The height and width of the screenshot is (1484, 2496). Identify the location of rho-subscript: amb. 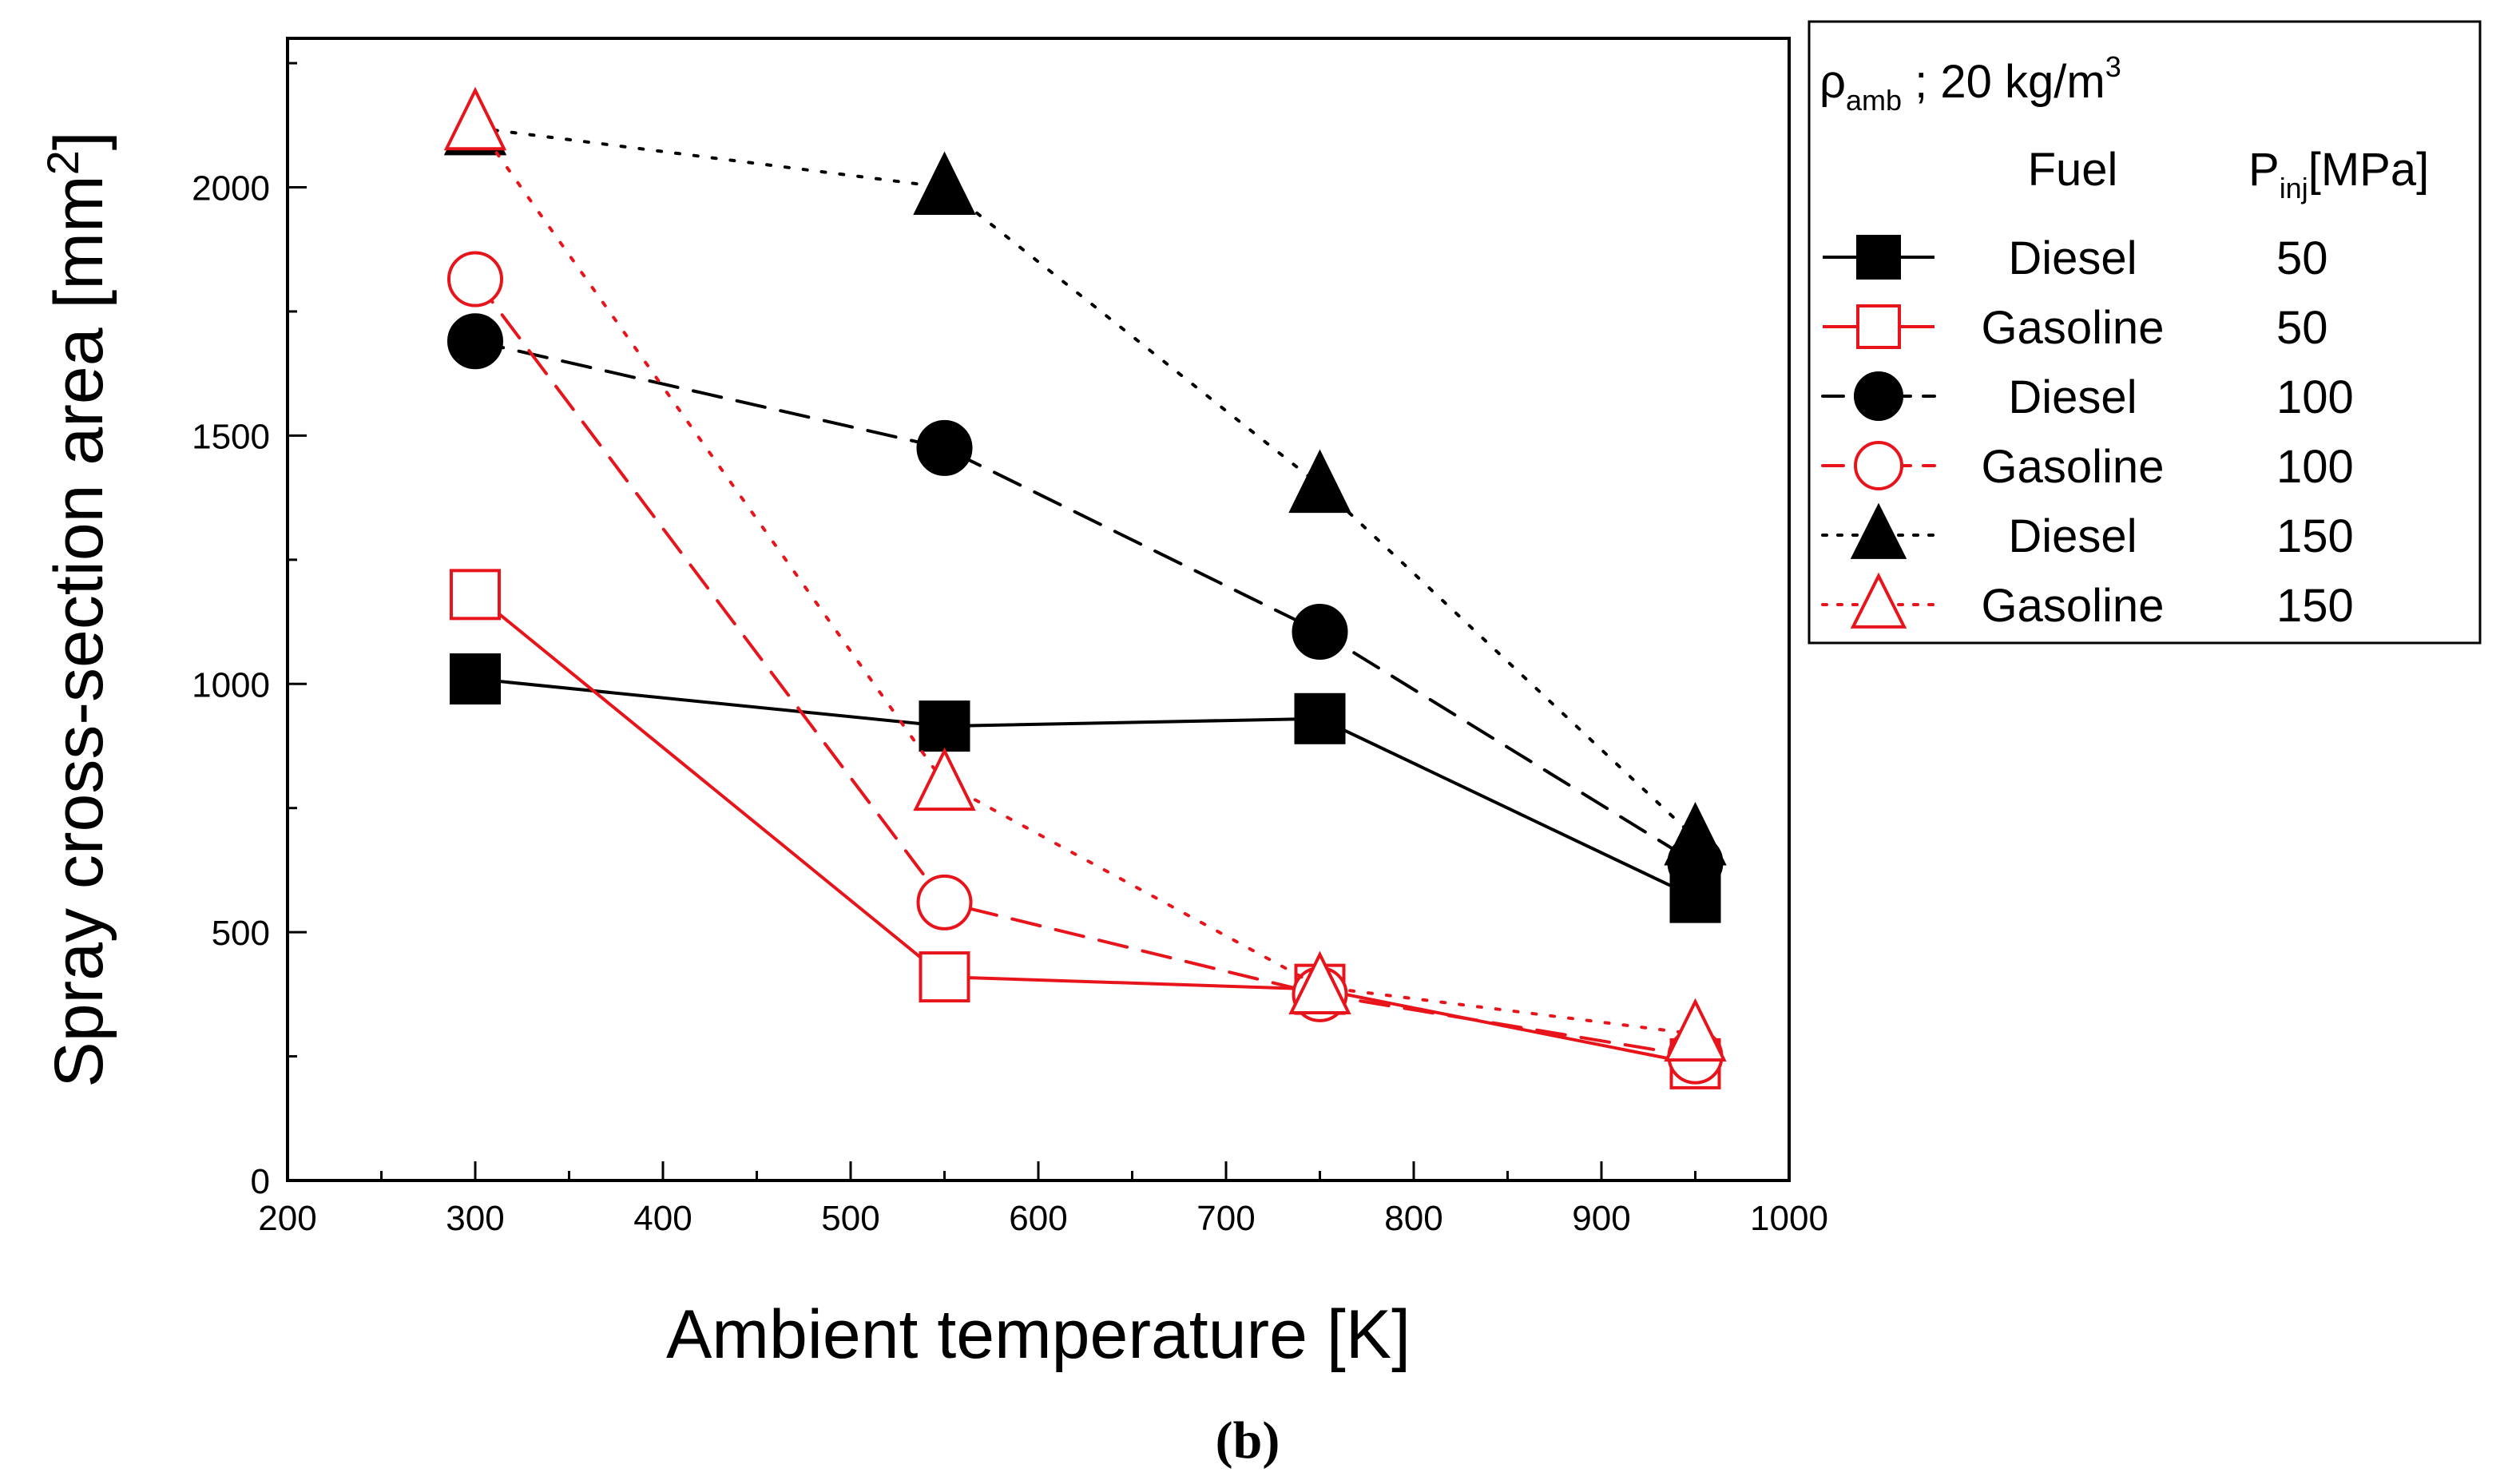
(1874, 100).